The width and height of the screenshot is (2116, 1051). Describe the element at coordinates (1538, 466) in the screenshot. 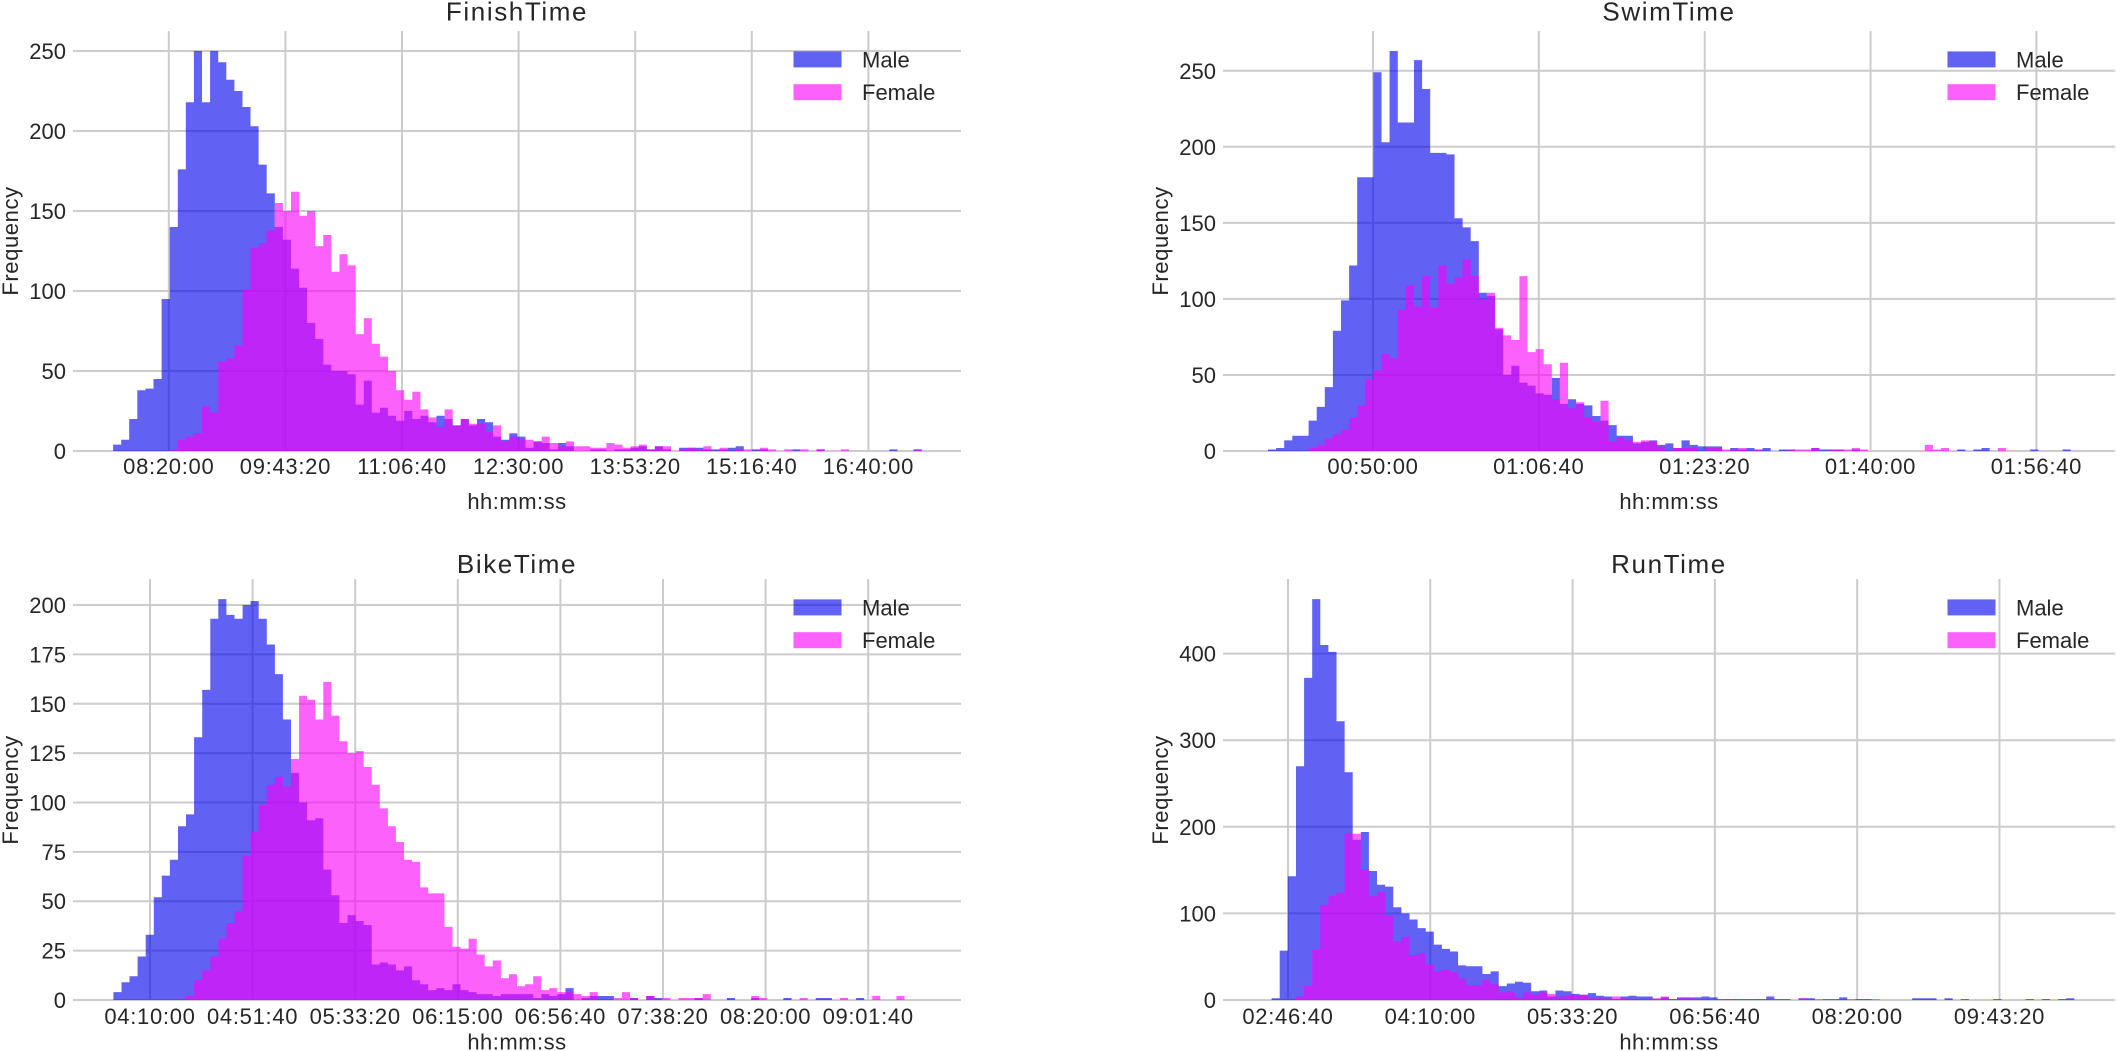

I see `svg-text: 01:06:40` at that location.